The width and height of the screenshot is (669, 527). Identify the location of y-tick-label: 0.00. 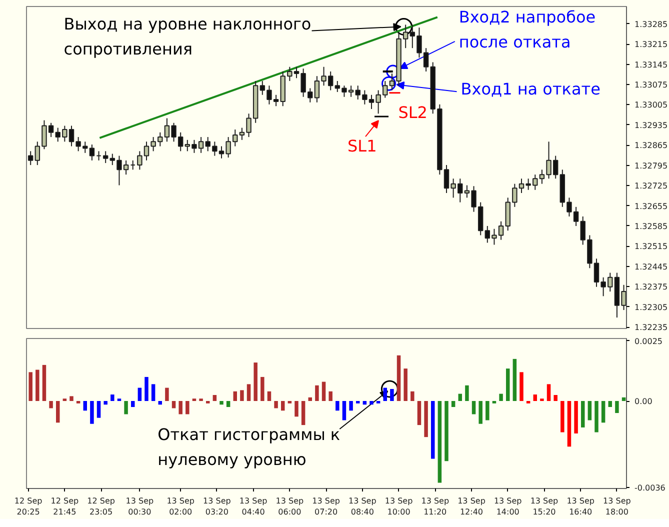
(643, 401).